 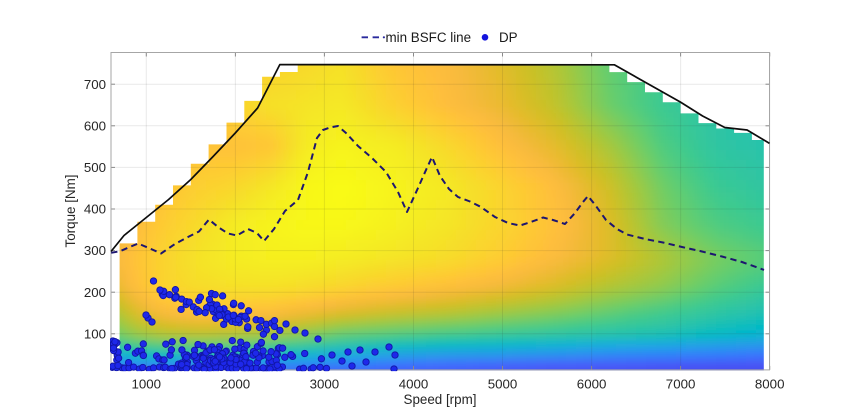 What do you see at coordinates (236, 384) in the screenshot?
I see `svg-text: 2000` at bounding box center [236, 384].